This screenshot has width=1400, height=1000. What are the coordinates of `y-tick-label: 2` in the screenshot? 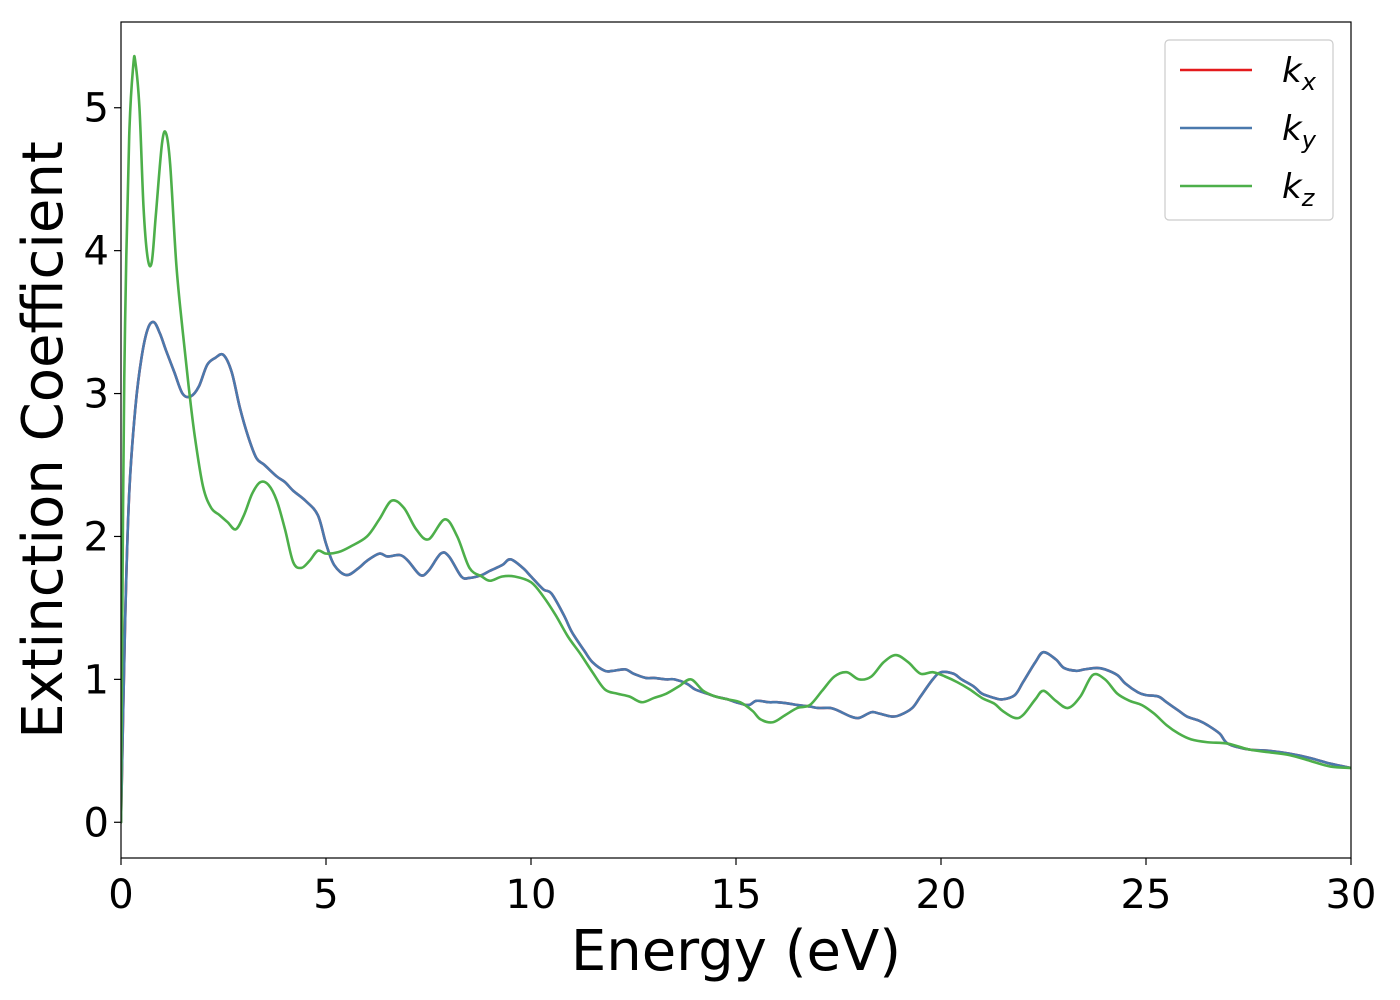 It's located at (96, 537).